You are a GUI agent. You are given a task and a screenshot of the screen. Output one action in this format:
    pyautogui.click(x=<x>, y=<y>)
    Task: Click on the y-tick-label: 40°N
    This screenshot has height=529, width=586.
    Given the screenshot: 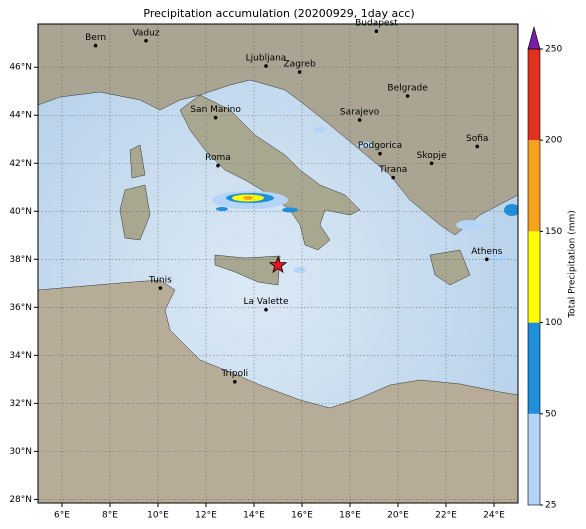 What is the action you would take?
    pyautogui.click(x=20, y=212)
    